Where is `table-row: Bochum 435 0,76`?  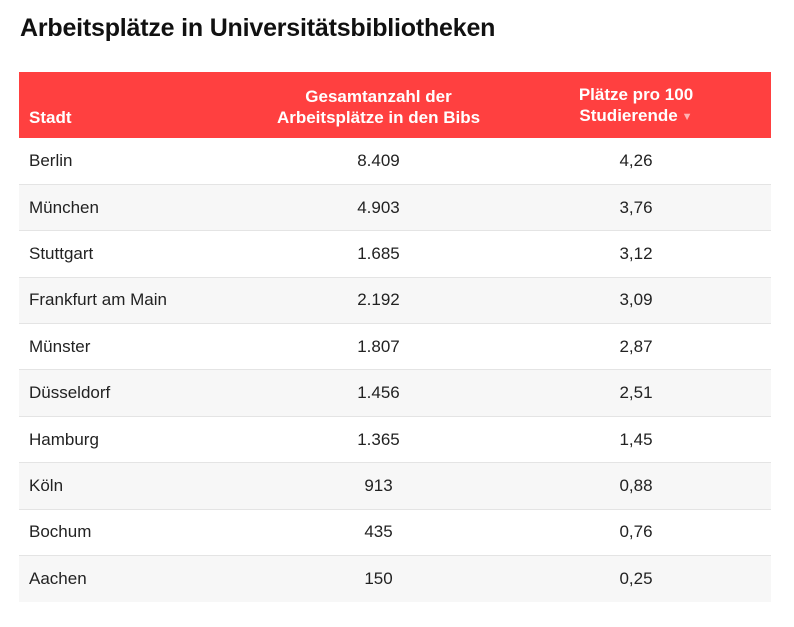
table-row: Bochum 435 0,76 is located at coordinates (395, 532).